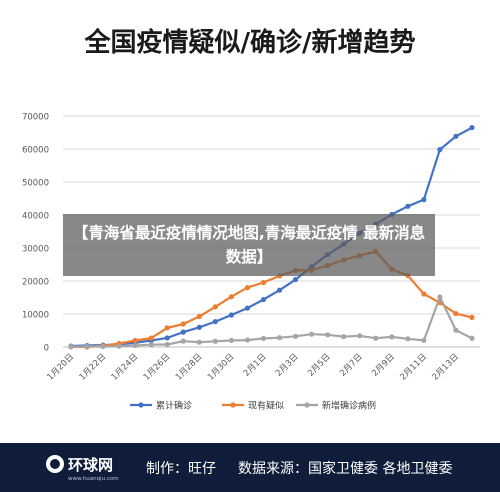  What do you see at coordinates (189, 367) in the screenshot?
I see `x-tick-label: 1月28日` at bounding box center [189, 367].